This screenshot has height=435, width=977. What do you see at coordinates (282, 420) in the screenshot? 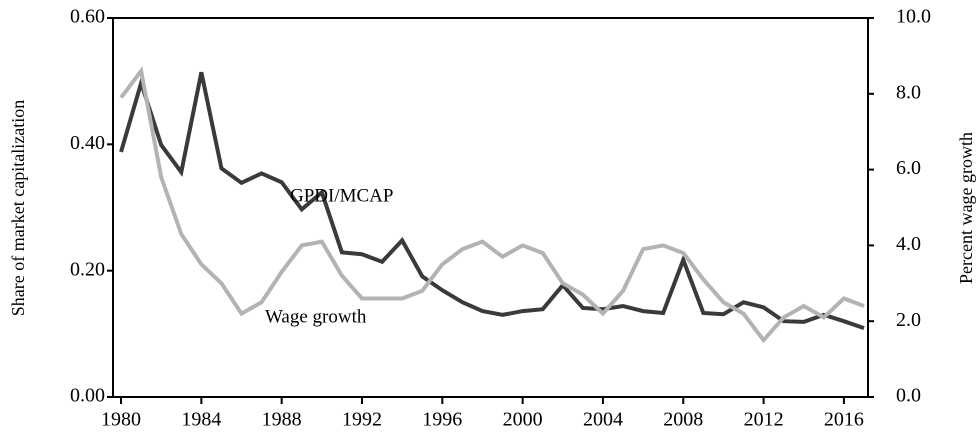
I see `x-tick-label: 1988` at bounding box center [282, 420].